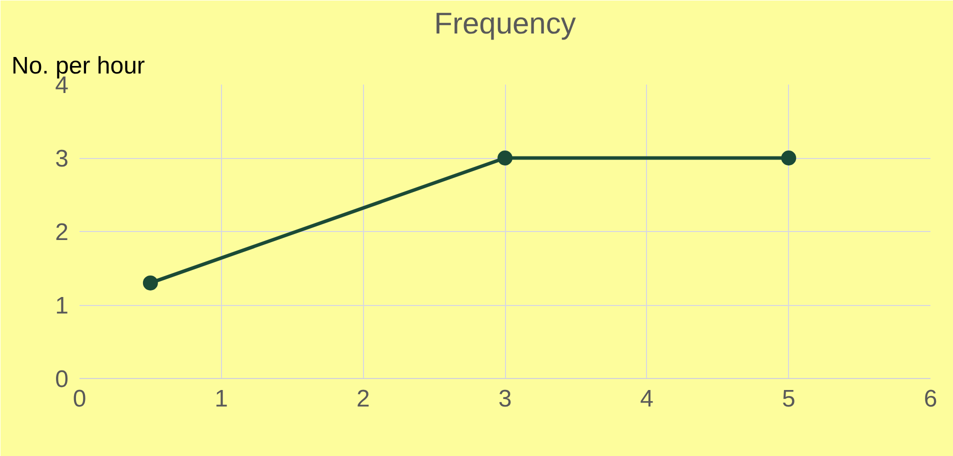 The height and width of the screenshot is (456, 953). What do you see at coordinates (789, 399) in the screenshot?
I see `x-tick-label: 5` at bounding box center [789, 399].